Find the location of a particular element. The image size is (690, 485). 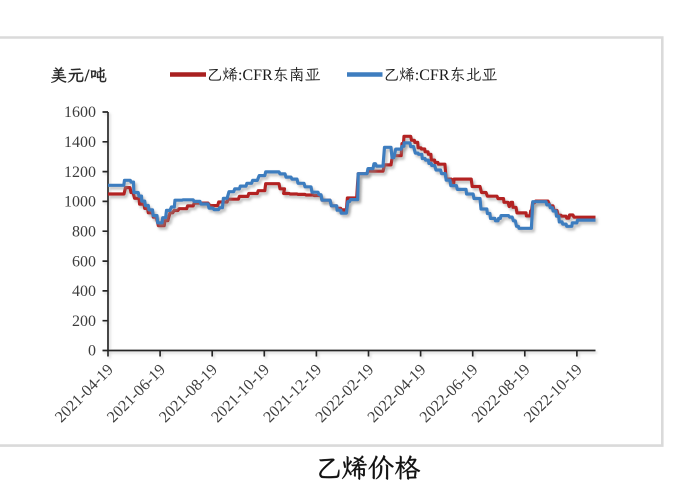

svg-text: 800 is located at coordinates (84, 231).